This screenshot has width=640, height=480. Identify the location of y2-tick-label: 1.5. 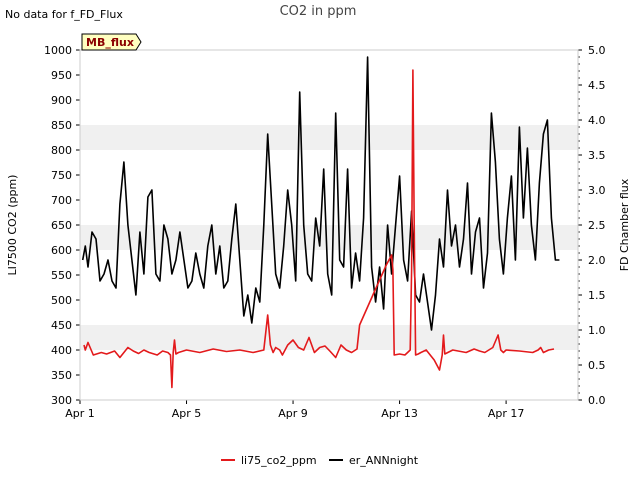
(597, 295).